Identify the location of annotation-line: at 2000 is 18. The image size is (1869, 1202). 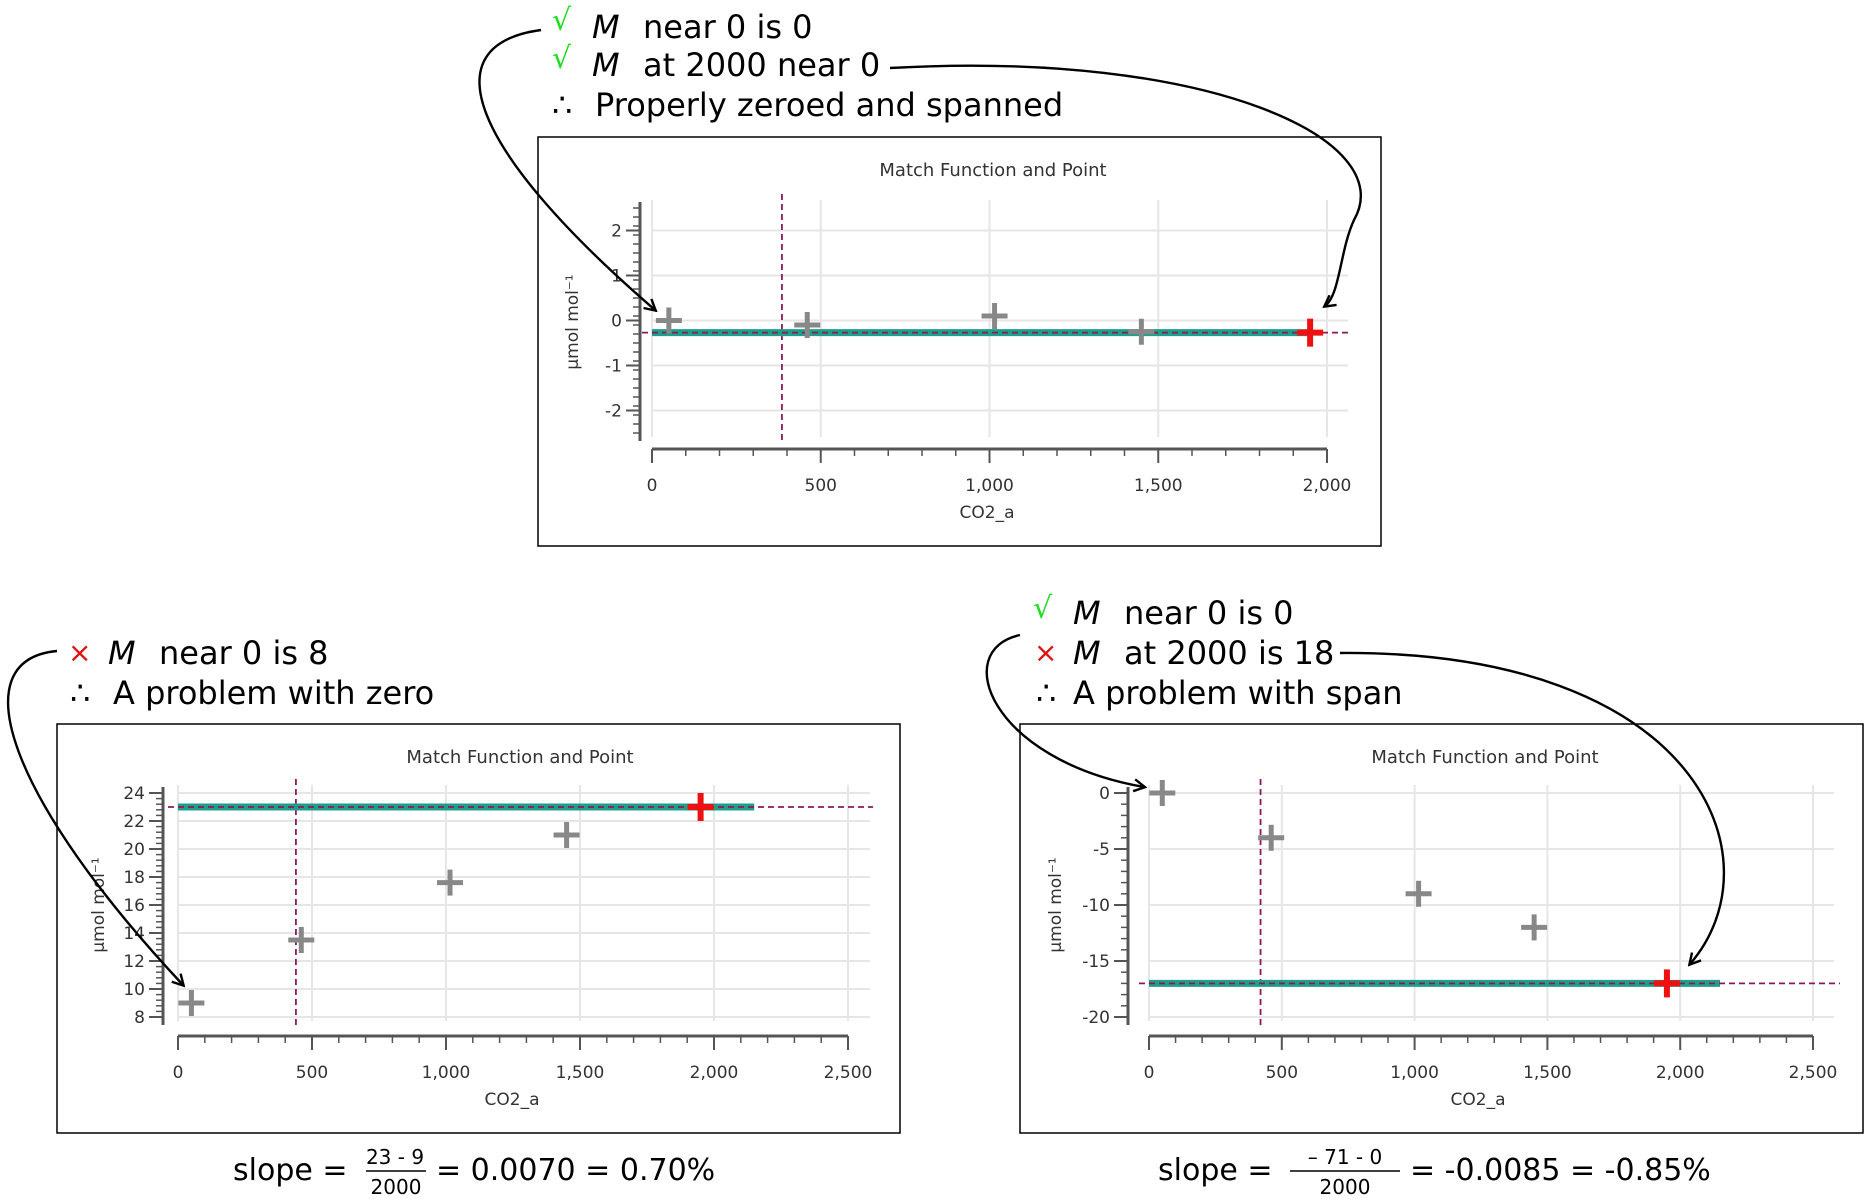
(1229, 653).